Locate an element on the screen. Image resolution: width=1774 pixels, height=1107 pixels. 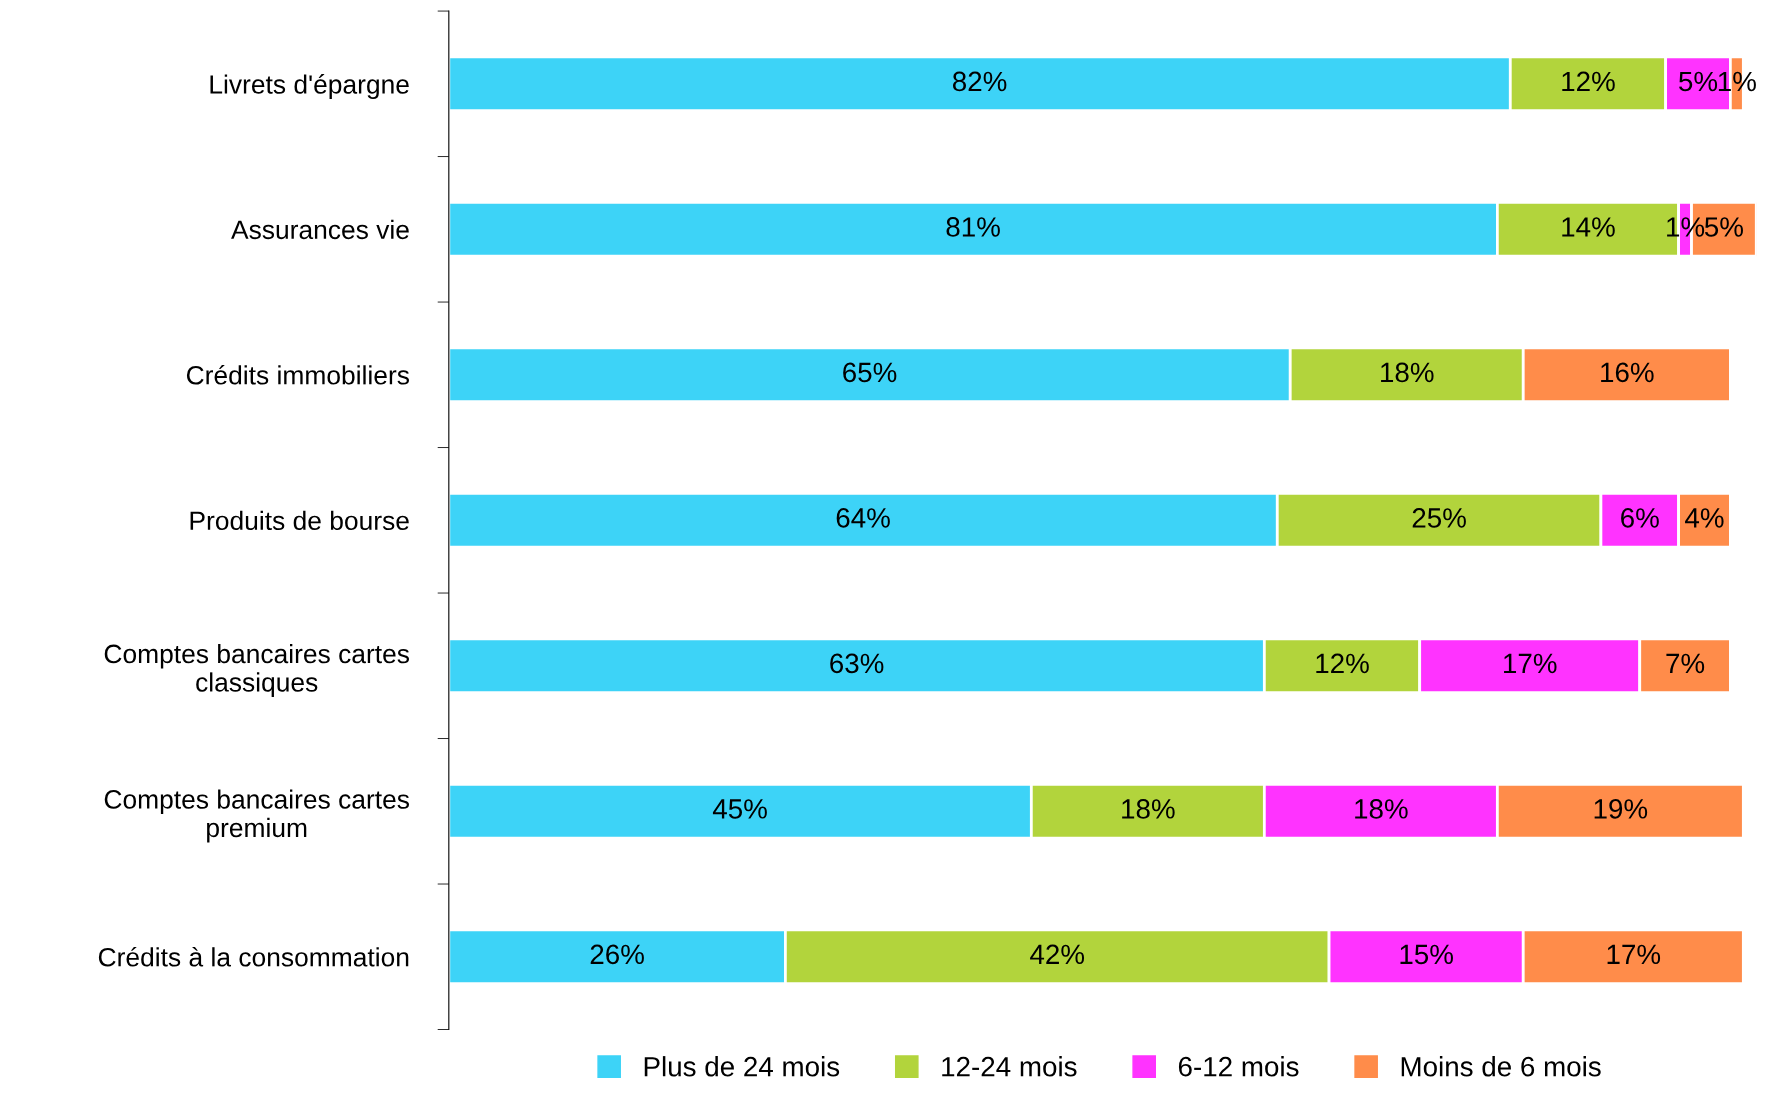
data-label: 65% is located at coordinates (870, 372).